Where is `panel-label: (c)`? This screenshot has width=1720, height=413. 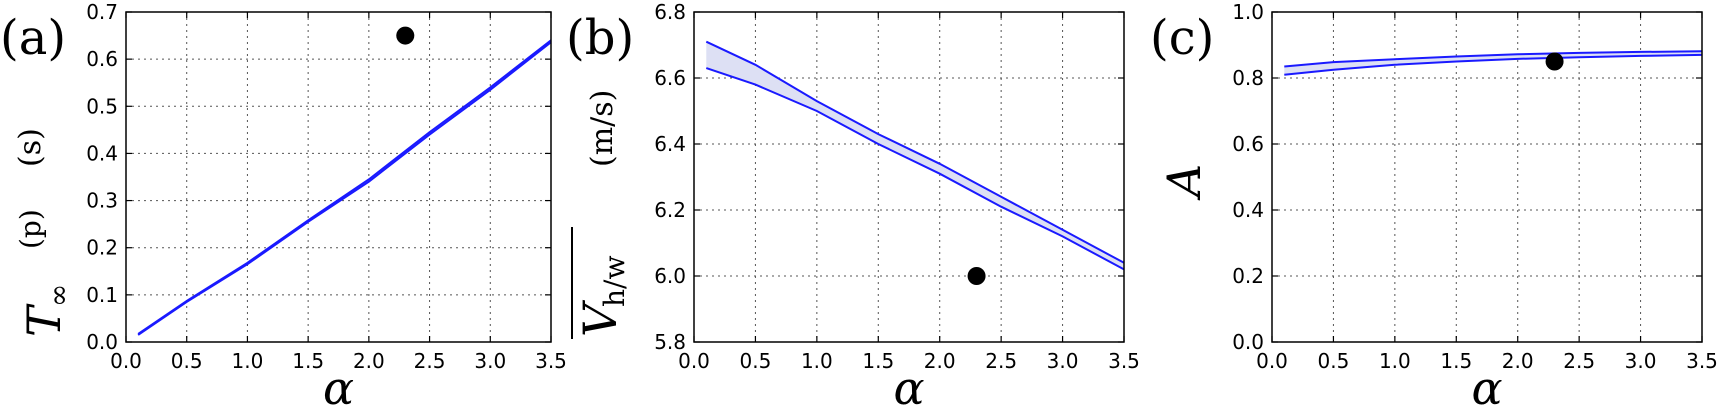
panel-label: (c) is located at coordinates (1182, 38).